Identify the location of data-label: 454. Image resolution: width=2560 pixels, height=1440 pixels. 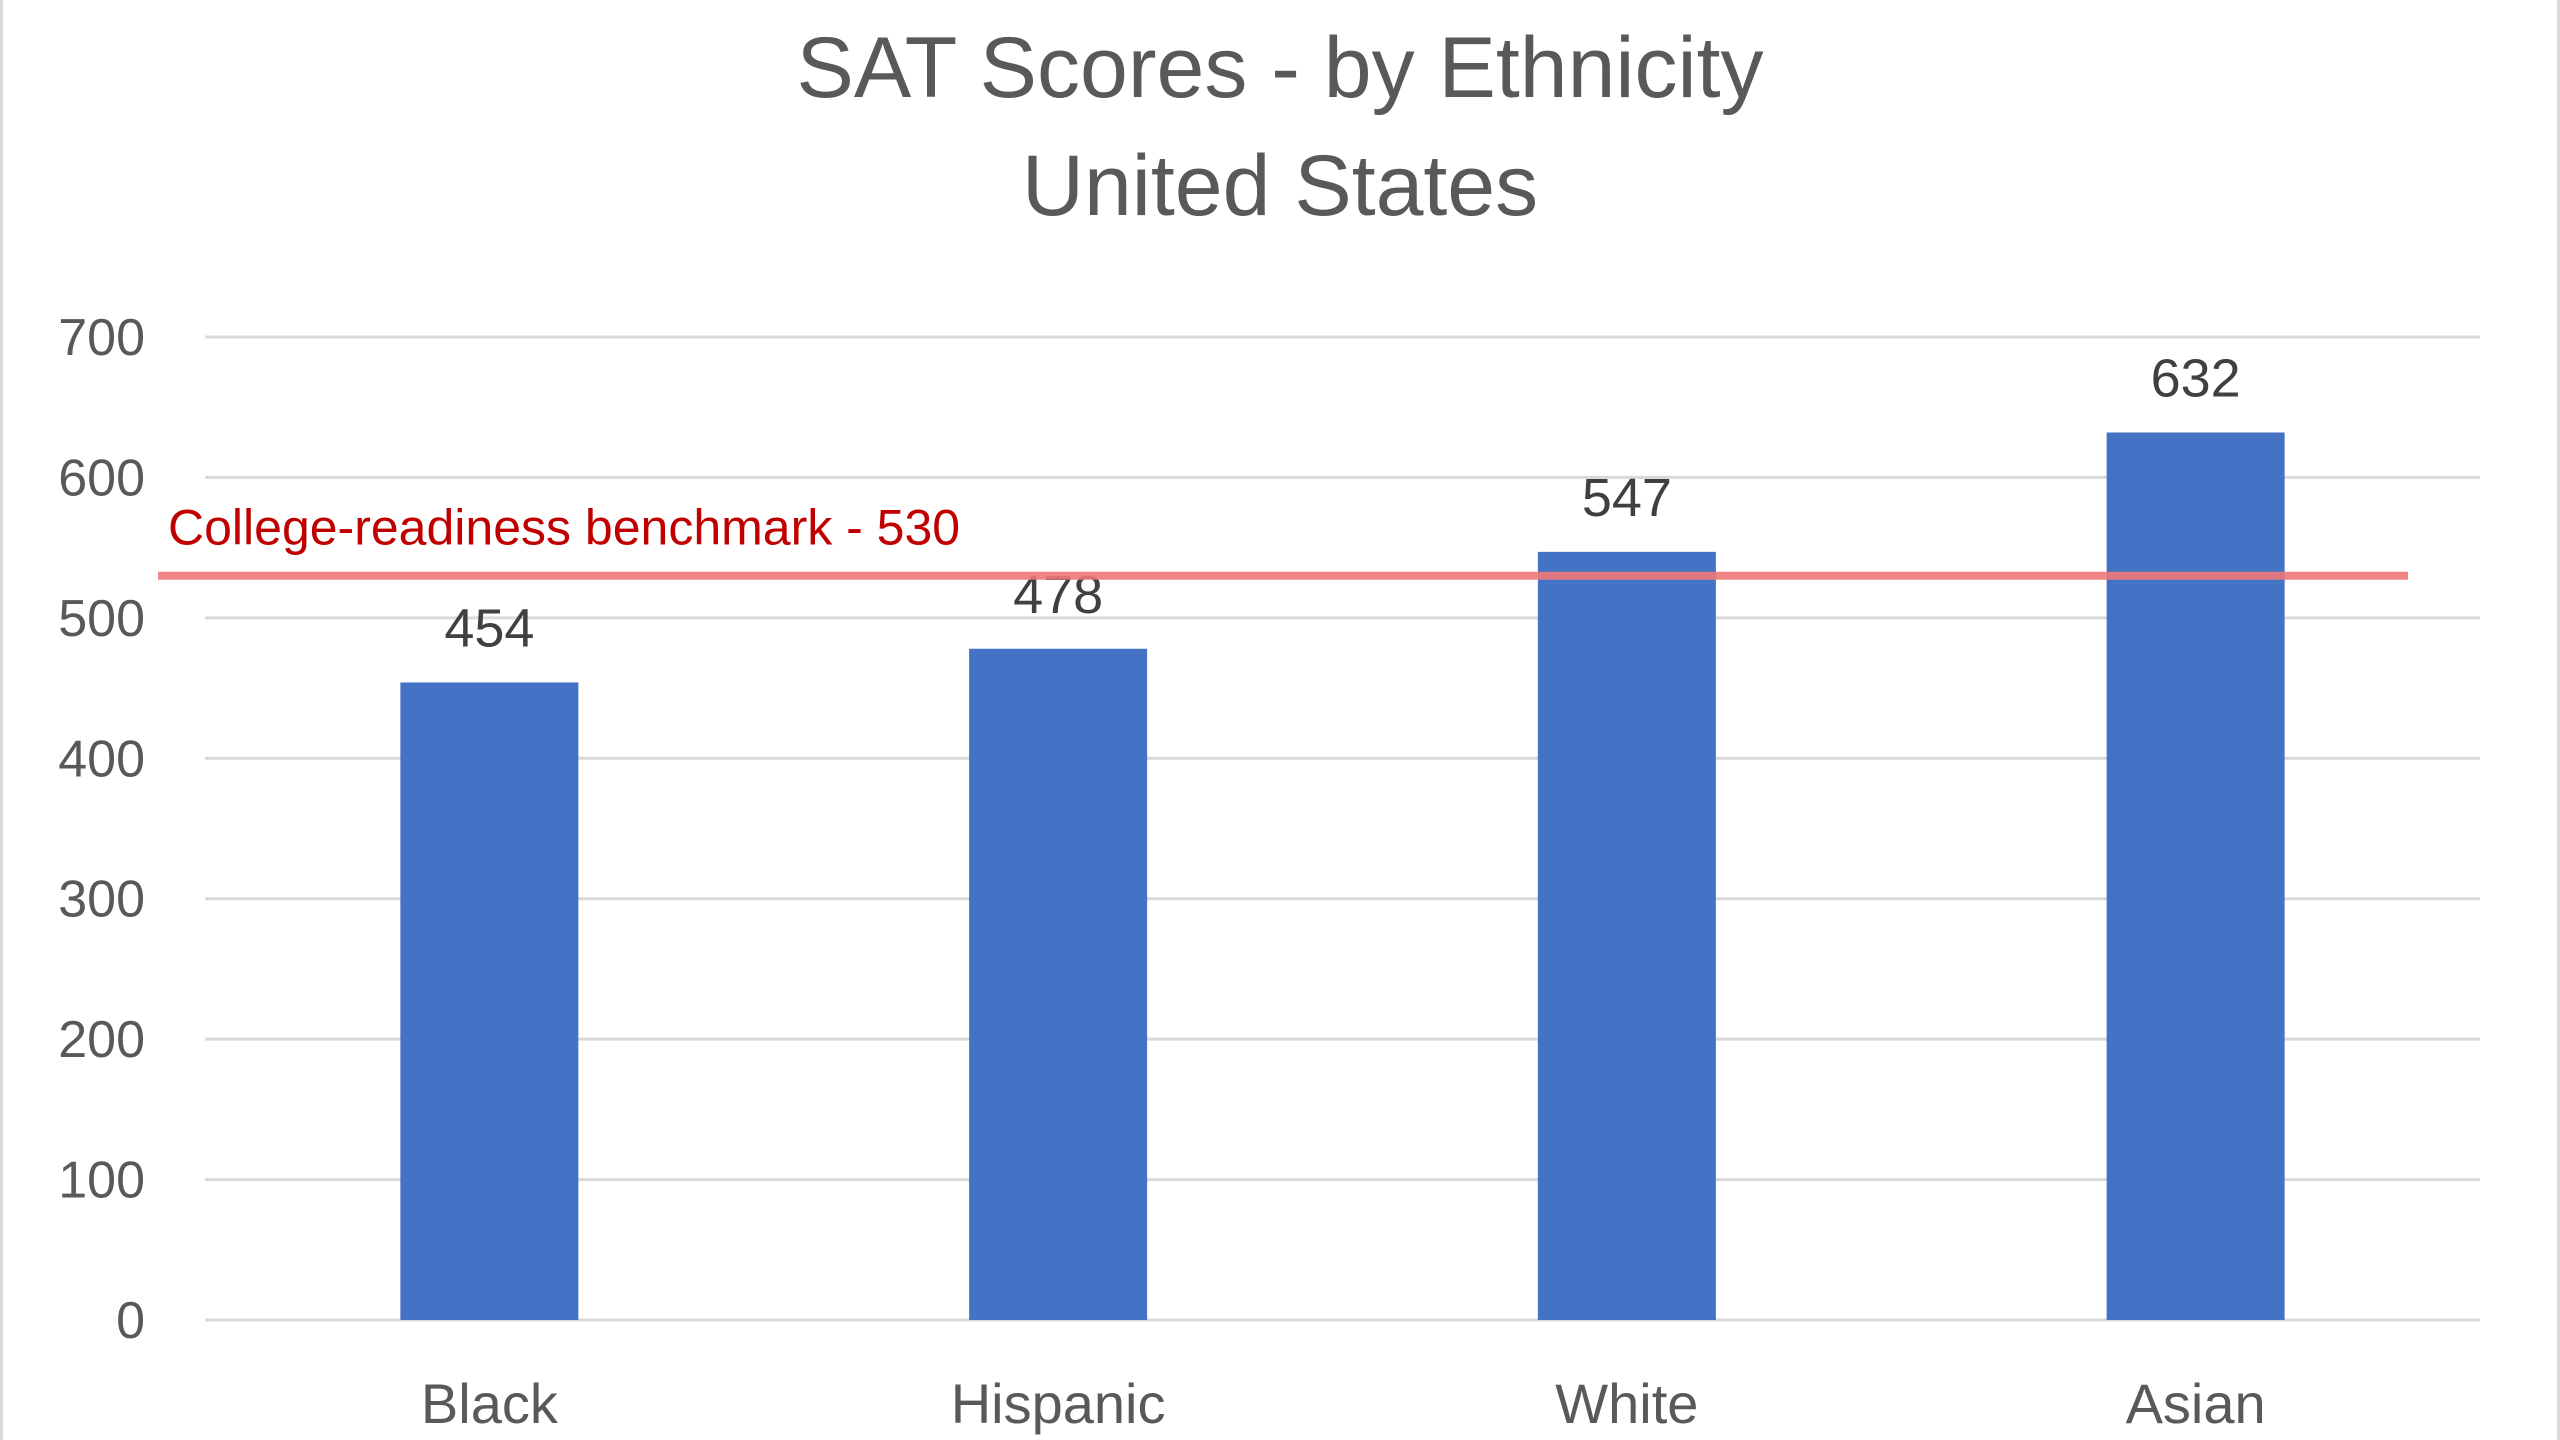
(489, 628).